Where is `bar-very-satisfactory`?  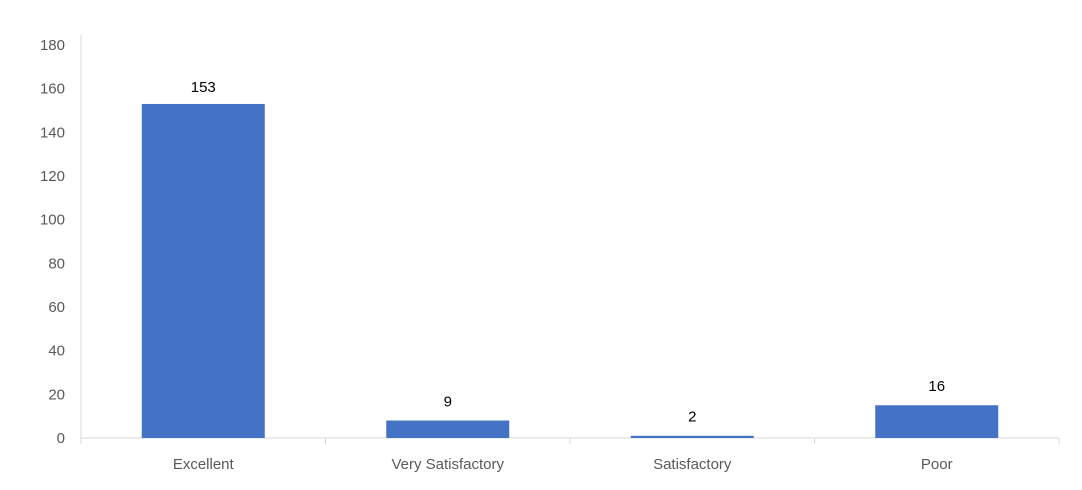 bar-very-satisfactory is located at coordinates (448, 429).